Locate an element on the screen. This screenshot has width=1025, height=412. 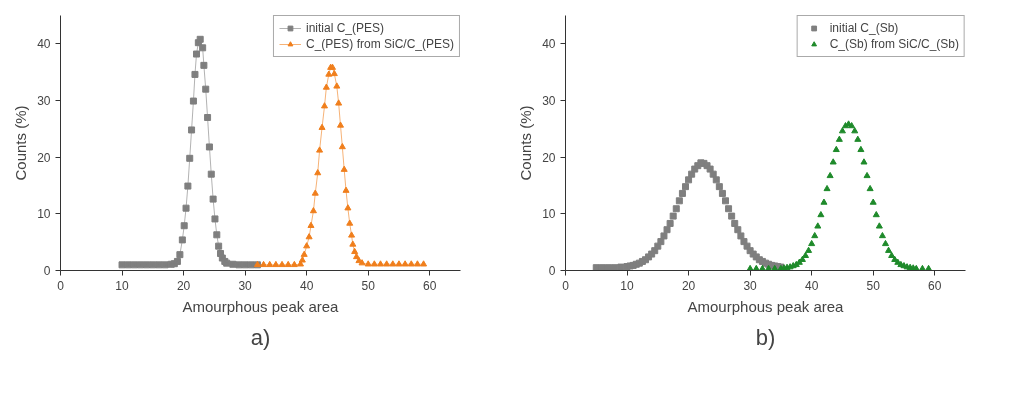
text: a) is located at coordinates (260, 337).